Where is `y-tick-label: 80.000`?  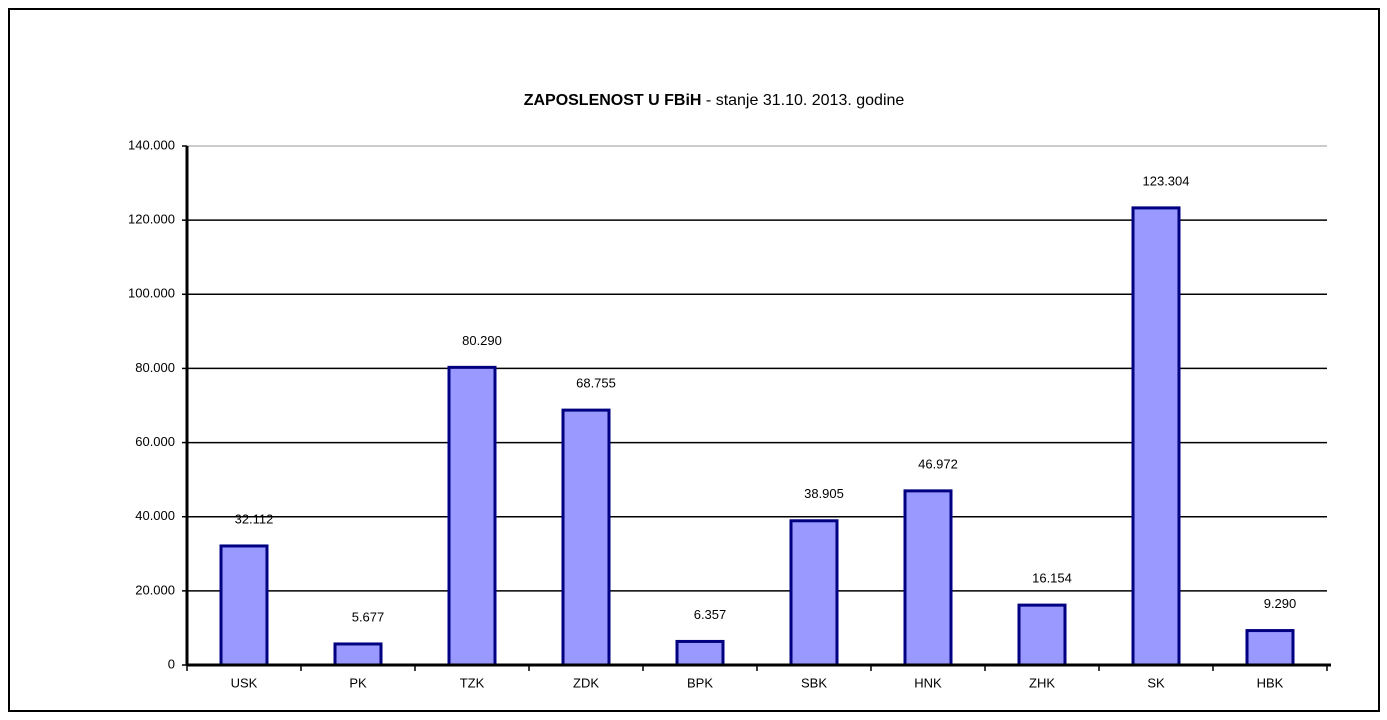
y-tick-label: 80.000 is located at coordinates (155, 367).